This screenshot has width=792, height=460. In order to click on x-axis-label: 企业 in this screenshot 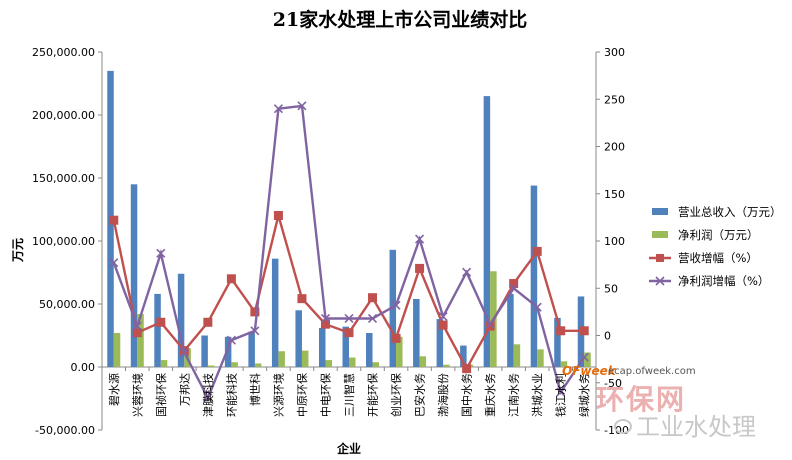, I will do `click(348, 448)`.